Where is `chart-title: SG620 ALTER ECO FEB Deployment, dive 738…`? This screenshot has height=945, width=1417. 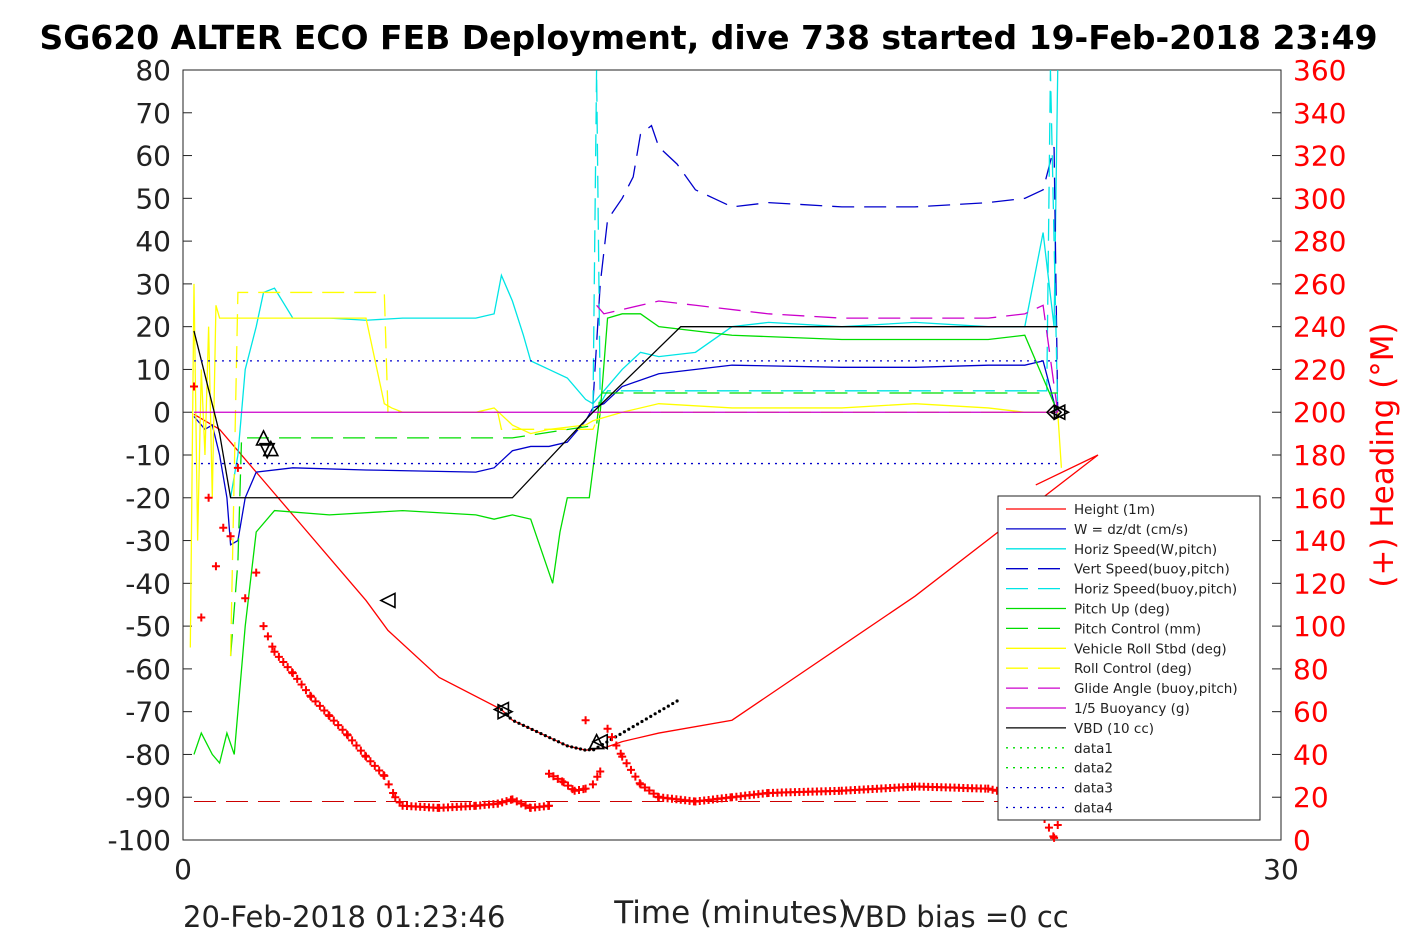 chart-title: SG620 ALTER ECO FEB Deployment, dive 738… is located at coordinates (708, 37).